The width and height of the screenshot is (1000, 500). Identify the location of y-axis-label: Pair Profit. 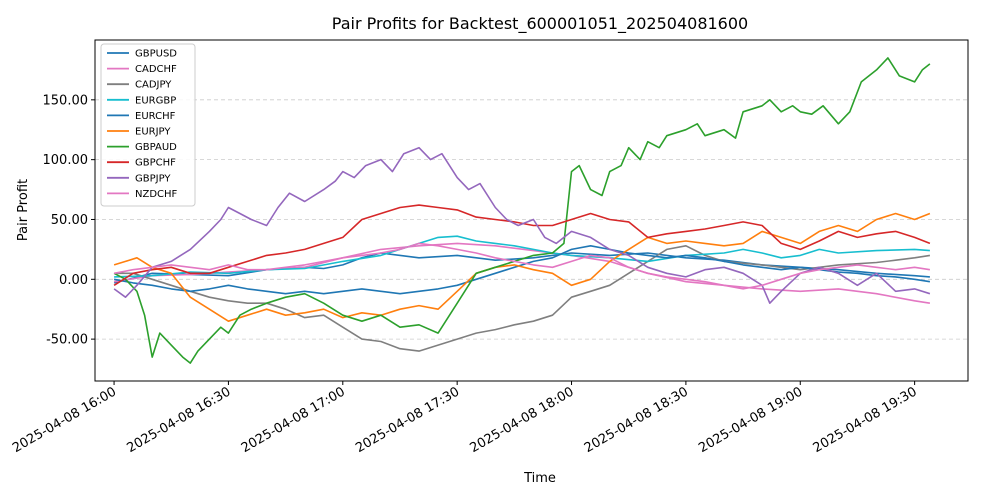
(23, 210).